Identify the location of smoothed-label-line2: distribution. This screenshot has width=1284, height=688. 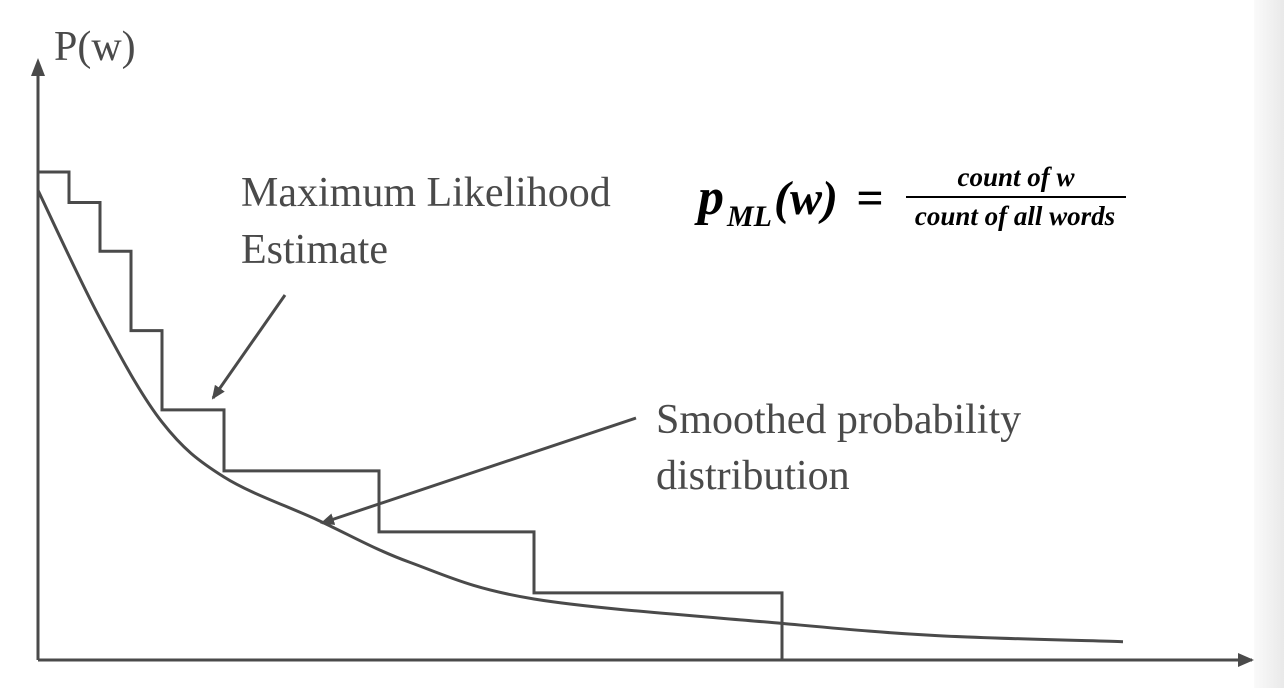
(753, 476).